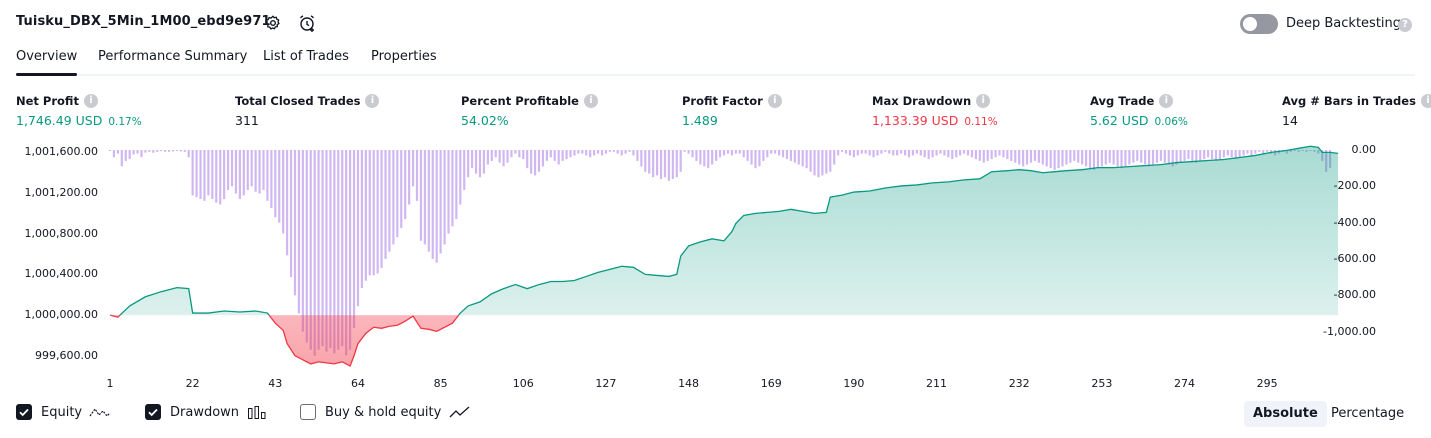 This screenshot has width=1431, height=438. What do you see at coordinates (247, 120) in the screenshot?
I see `stat-value: 311` at bounding box center [247, 120].